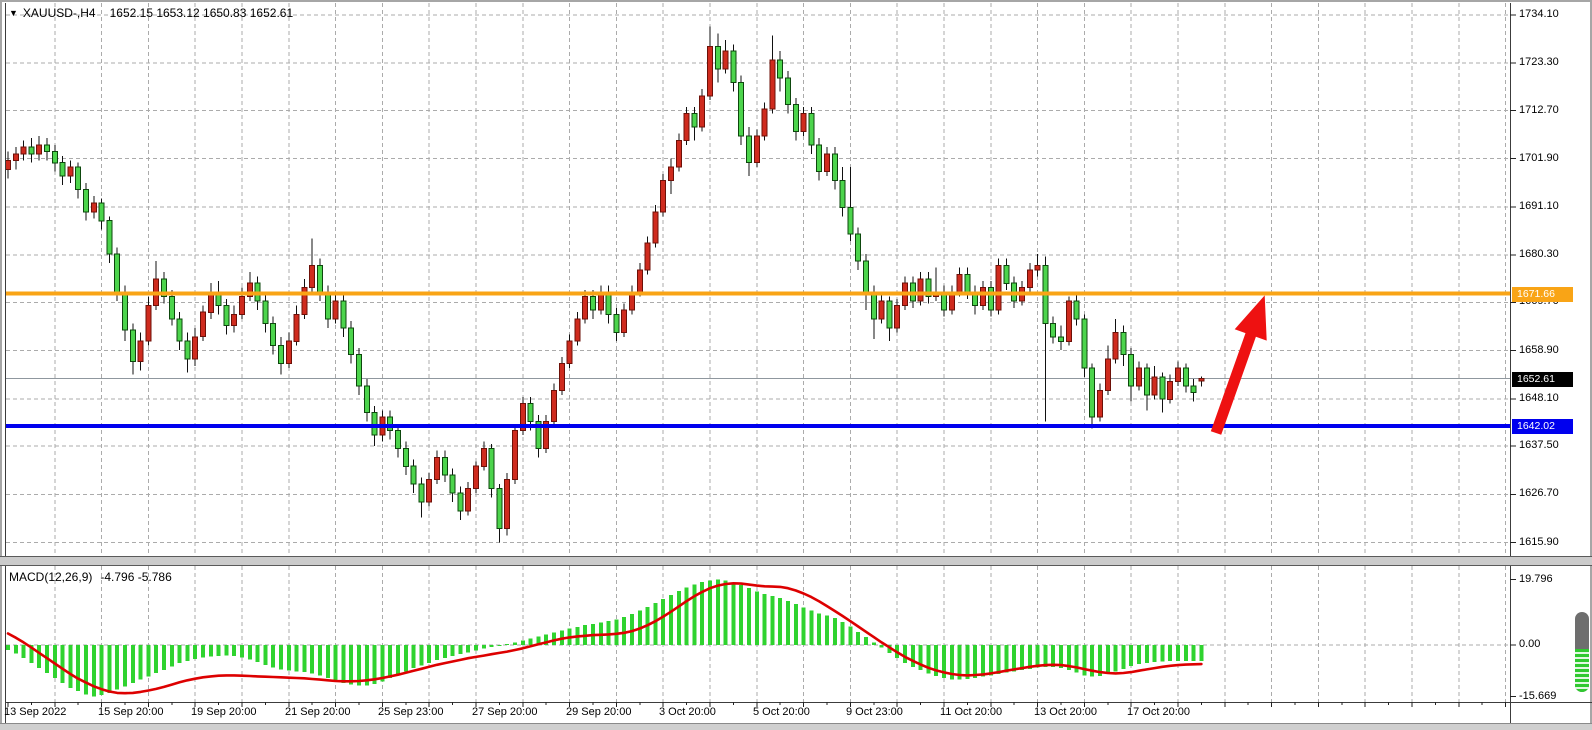 The width and height of the screenshot is (1592, 730). What do you see at coordinates (1542, 294) in the screenshot?
I see `resistance-price-chip: 1671.66` at bounding box center [1542, 294].